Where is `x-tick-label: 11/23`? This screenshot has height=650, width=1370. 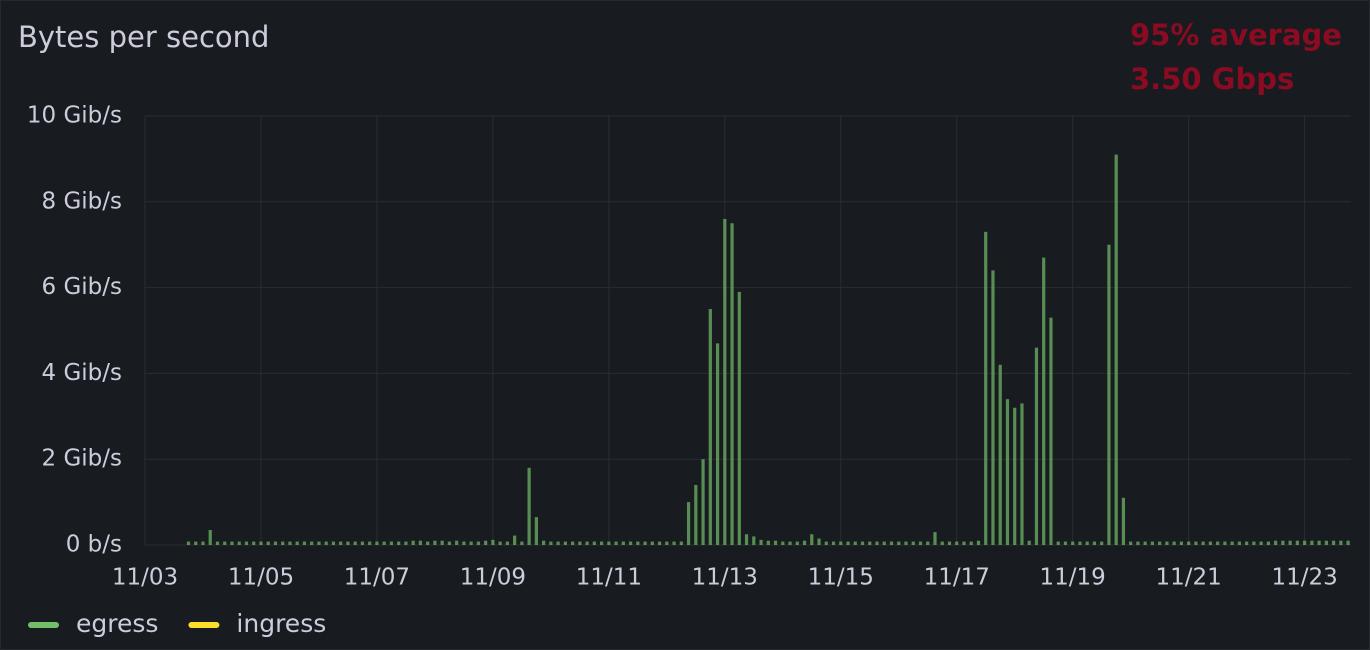 x-tick-label: 11/23 is located at coordinates (1304, 578).